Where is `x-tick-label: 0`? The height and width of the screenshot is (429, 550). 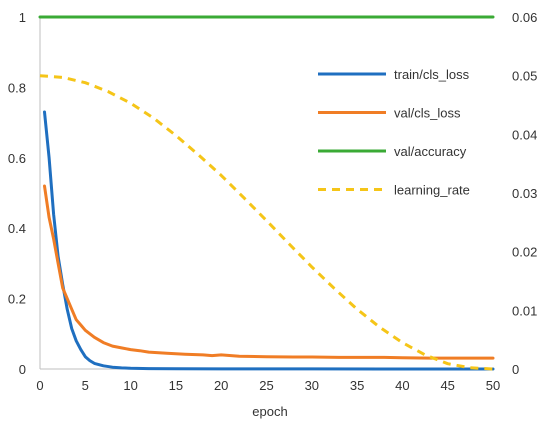 x-tick-label: 0 is located at coordinates (39, 385).